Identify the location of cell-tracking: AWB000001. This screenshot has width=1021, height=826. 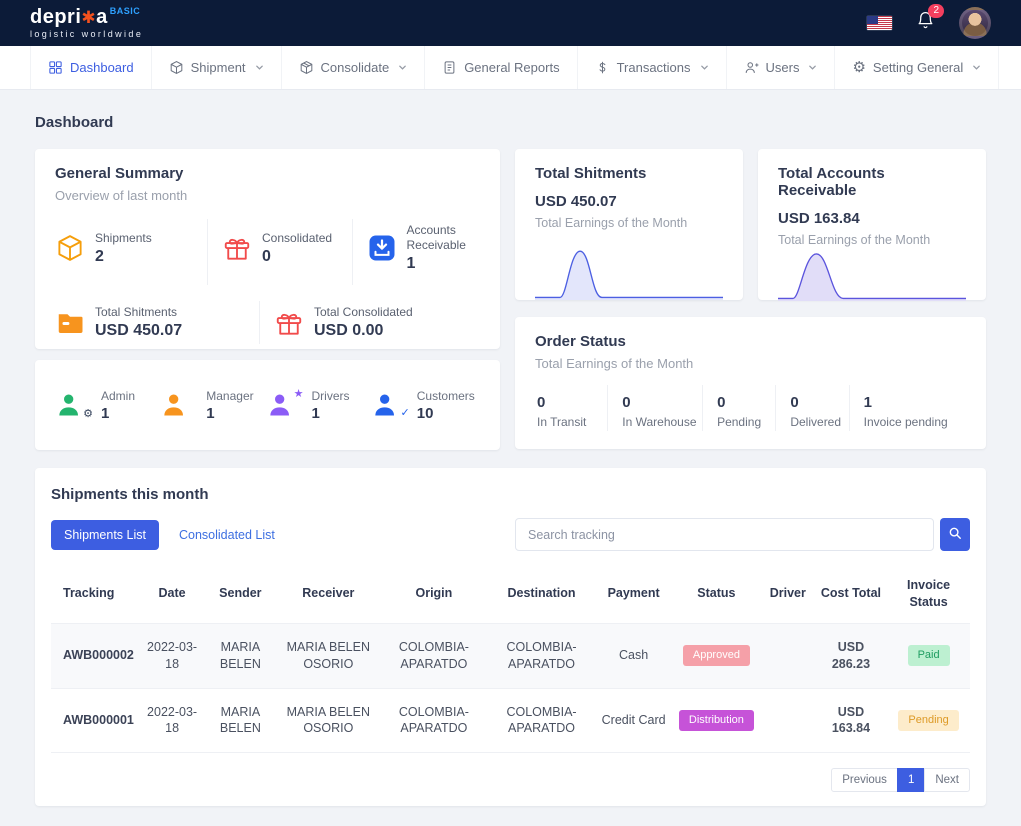
(95, 720).